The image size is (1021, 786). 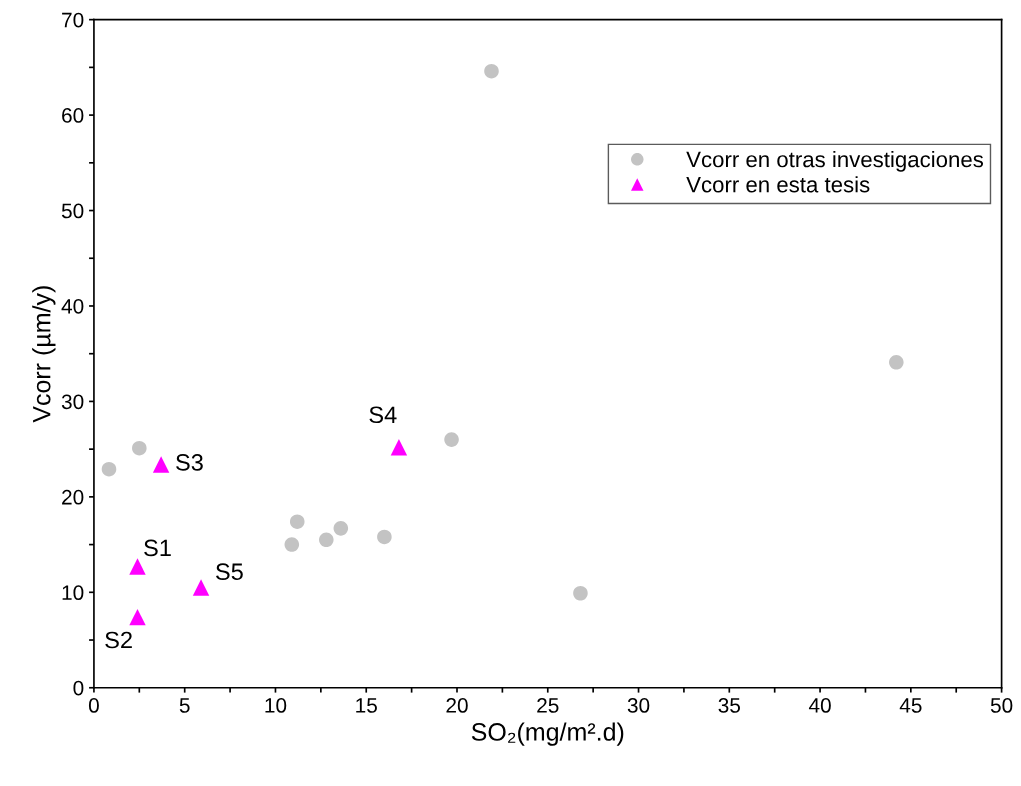 I want to click on x-tick-label: 10, so click(x=276, y=705).